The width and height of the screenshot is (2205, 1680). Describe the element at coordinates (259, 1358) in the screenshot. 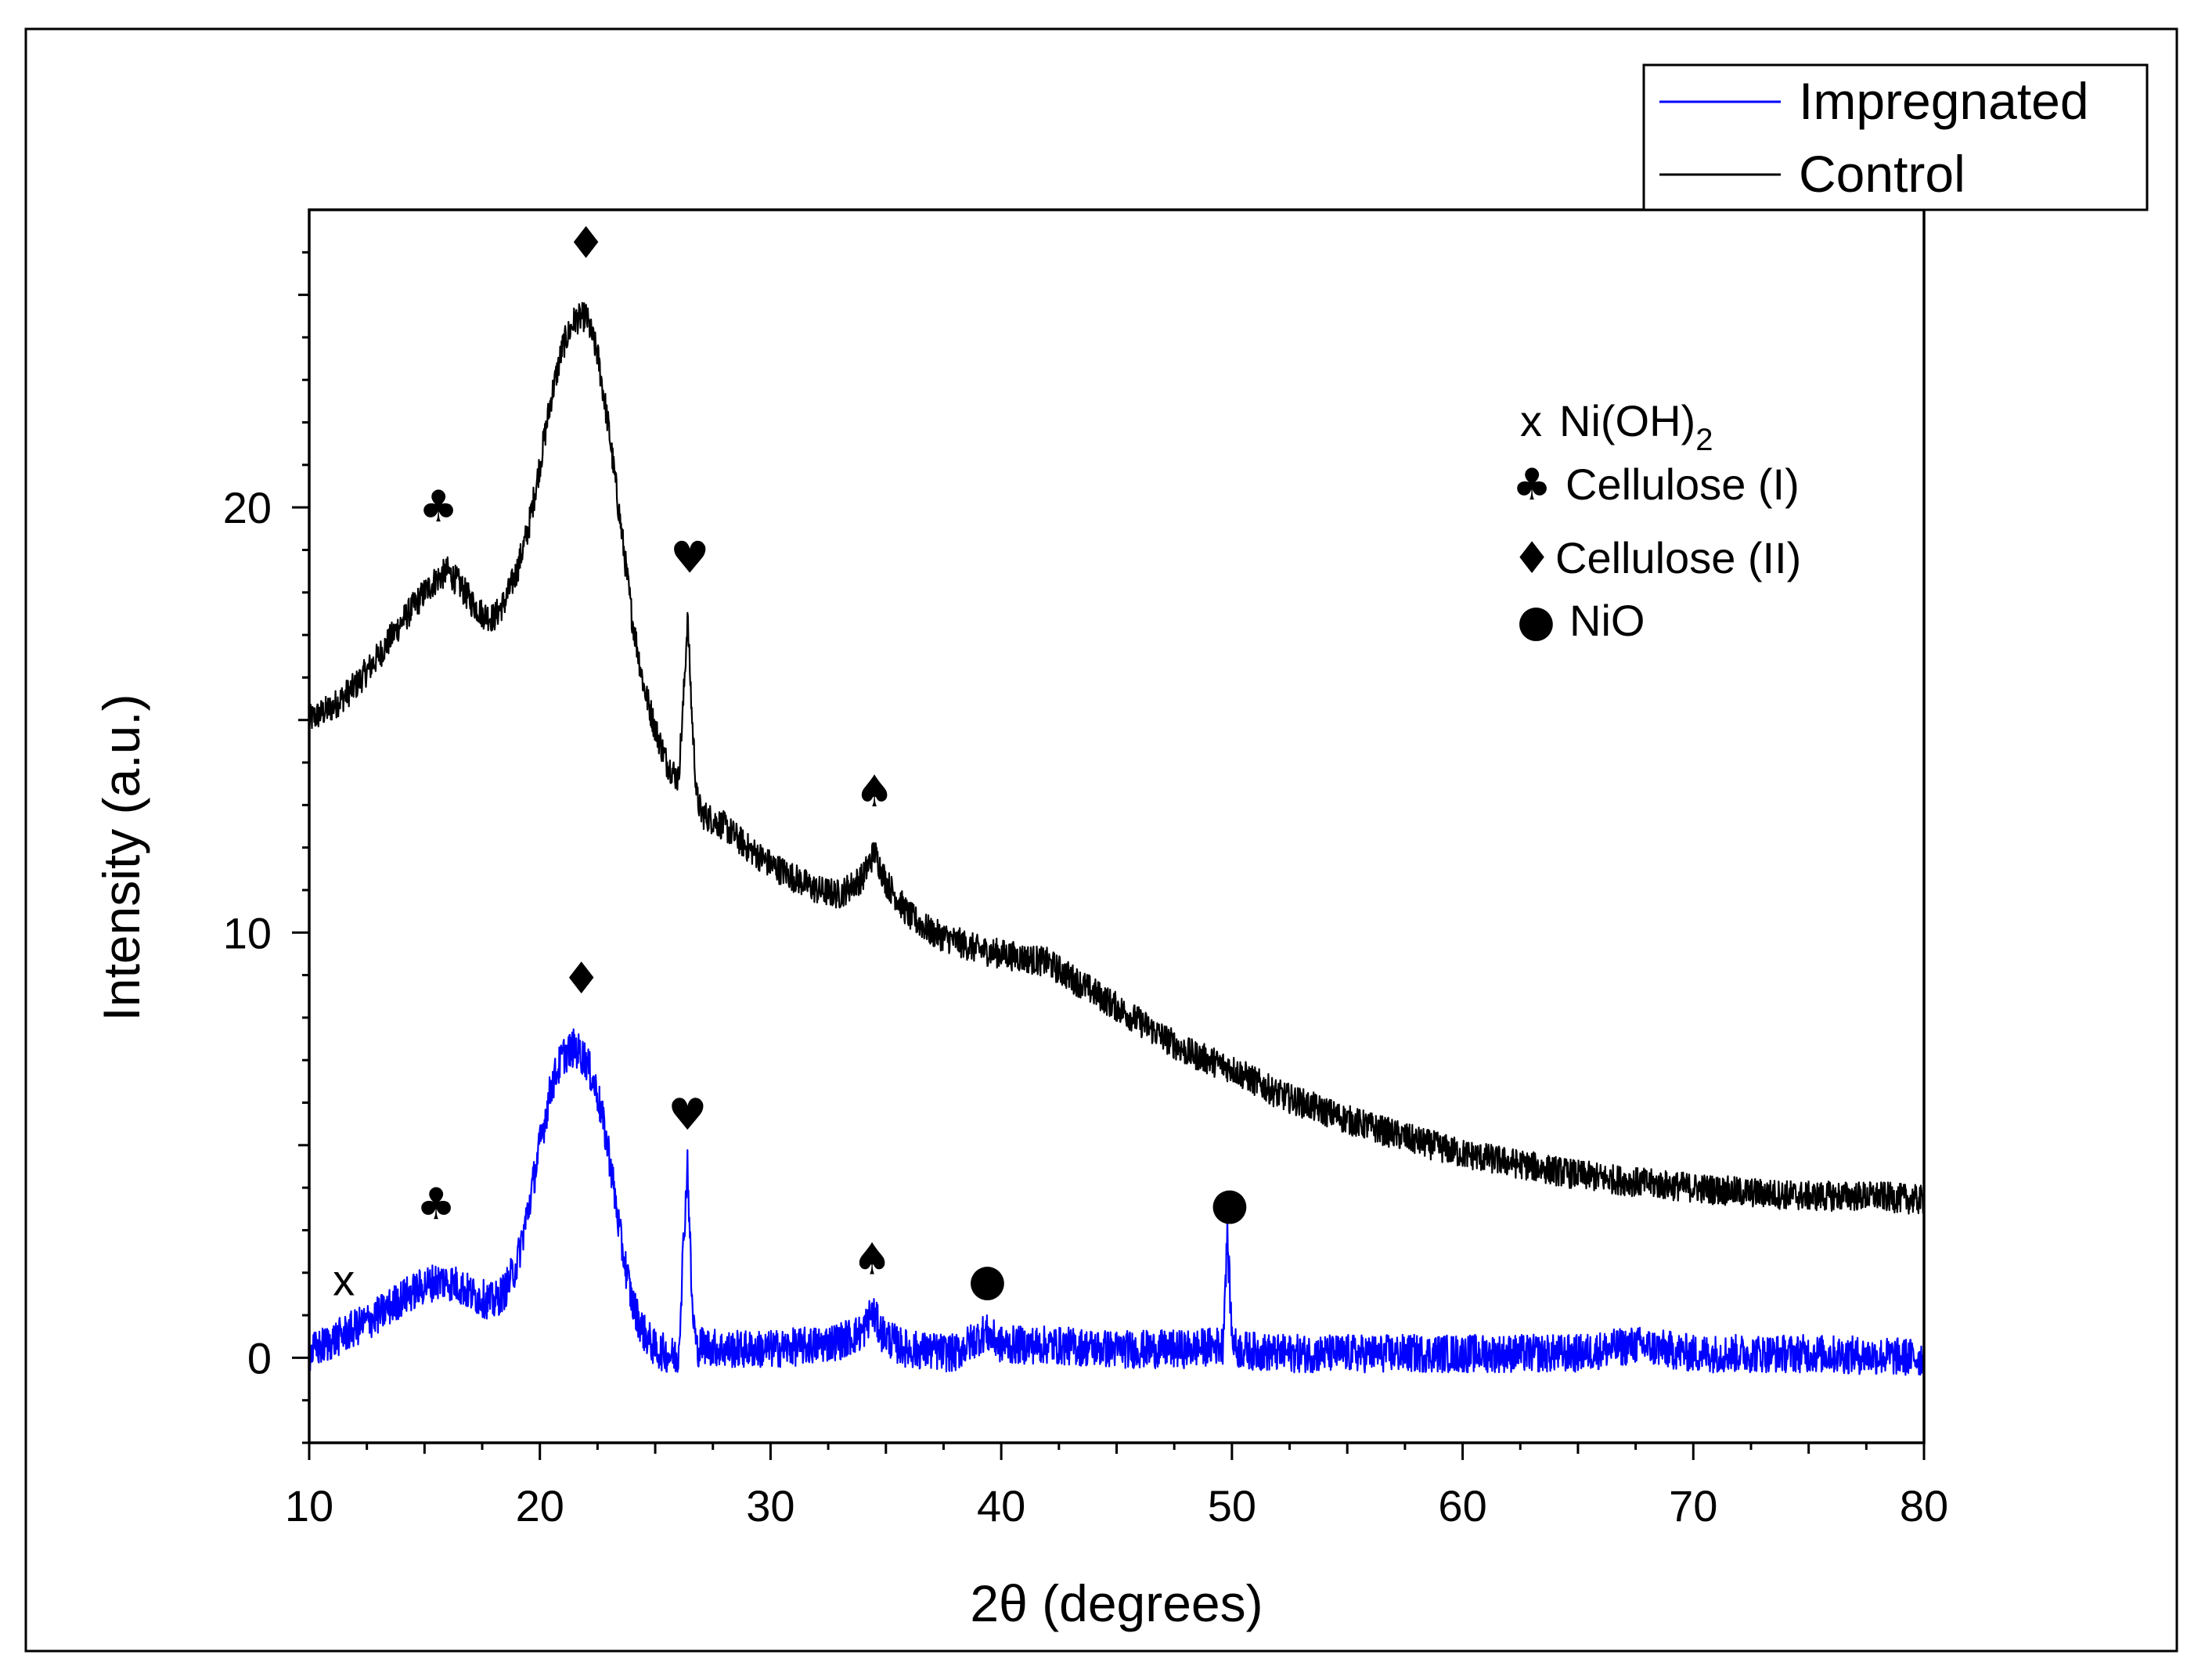

I see `y-tick-label: 0` at that location.